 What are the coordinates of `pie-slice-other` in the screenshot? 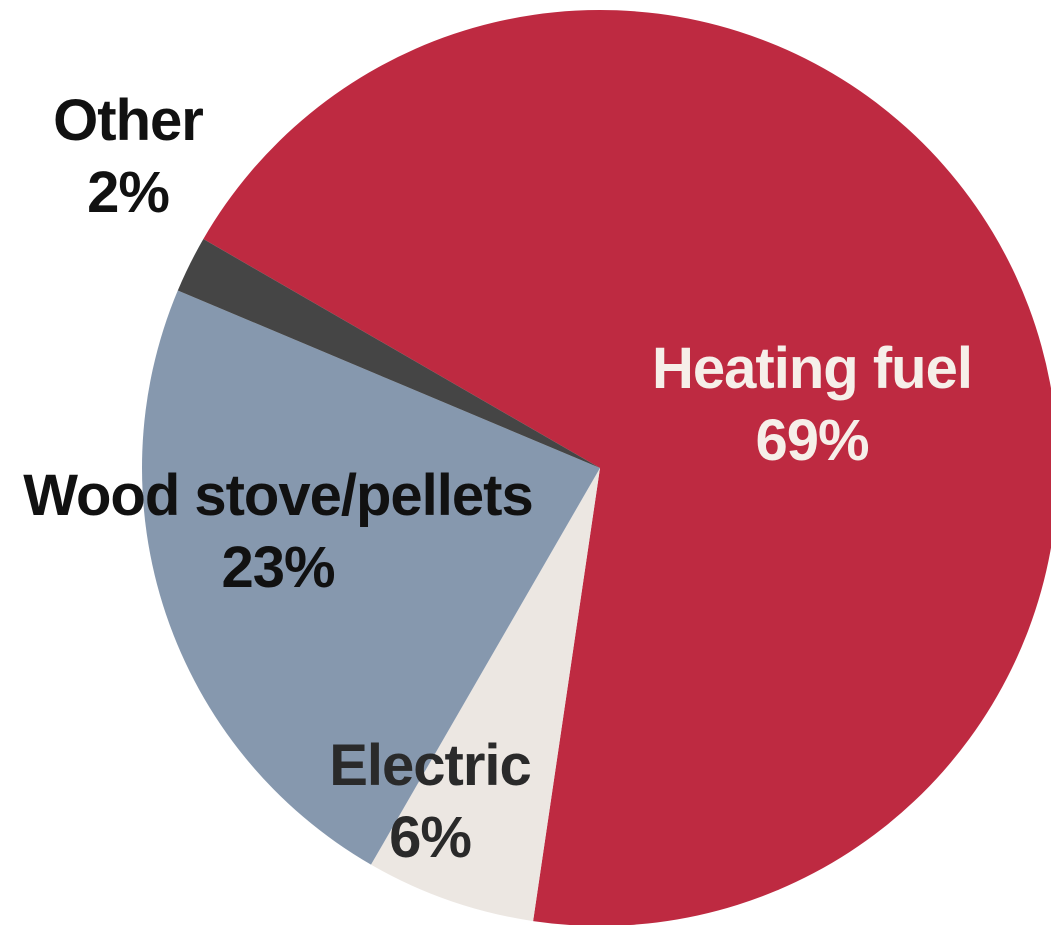 It's located at (388, 353).